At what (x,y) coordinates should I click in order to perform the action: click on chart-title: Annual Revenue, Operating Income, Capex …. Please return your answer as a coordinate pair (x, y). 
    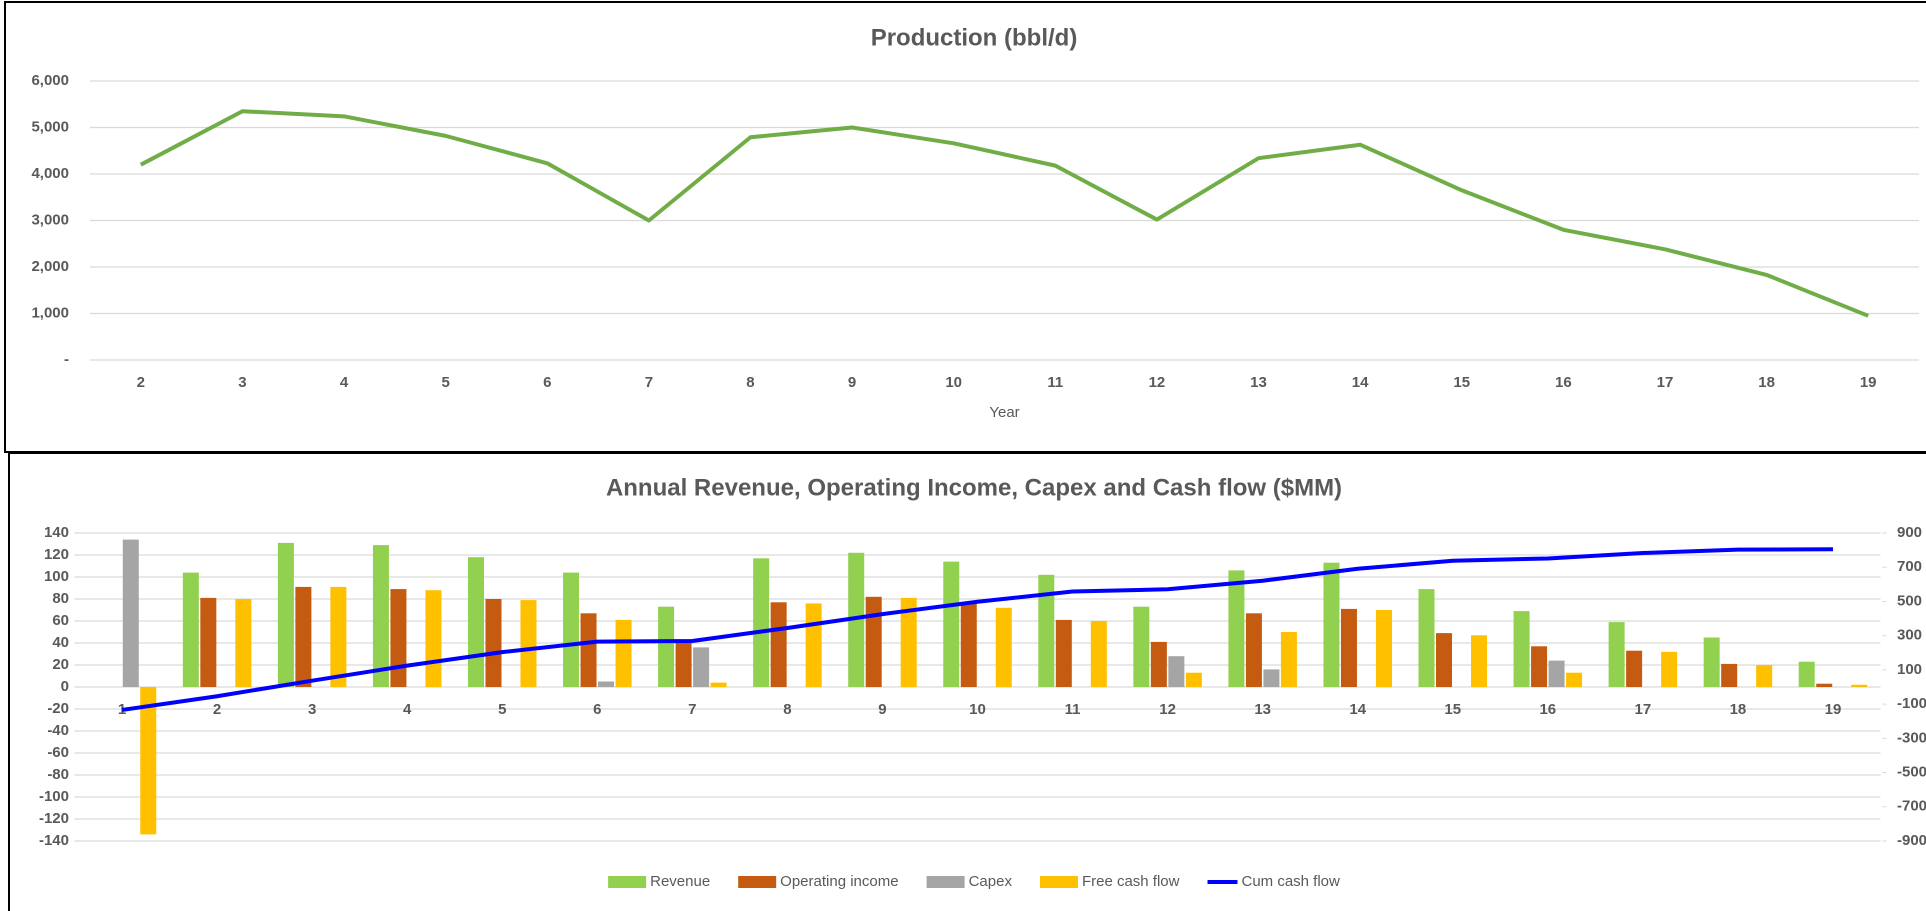
    Looking at the image, I should click on (974, 487).